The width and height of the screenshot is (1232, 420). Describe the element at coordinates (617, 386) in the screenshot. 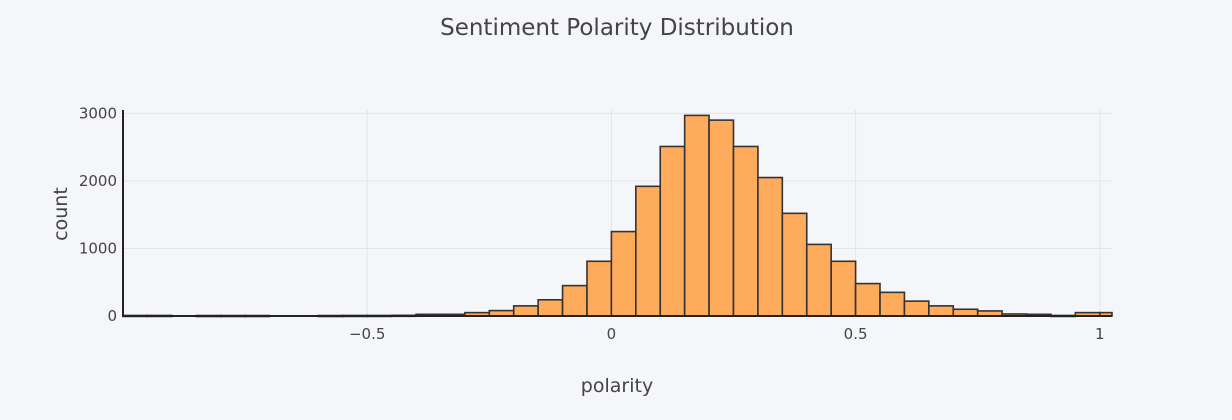

I see `x-axis-title: polarity` at that location.